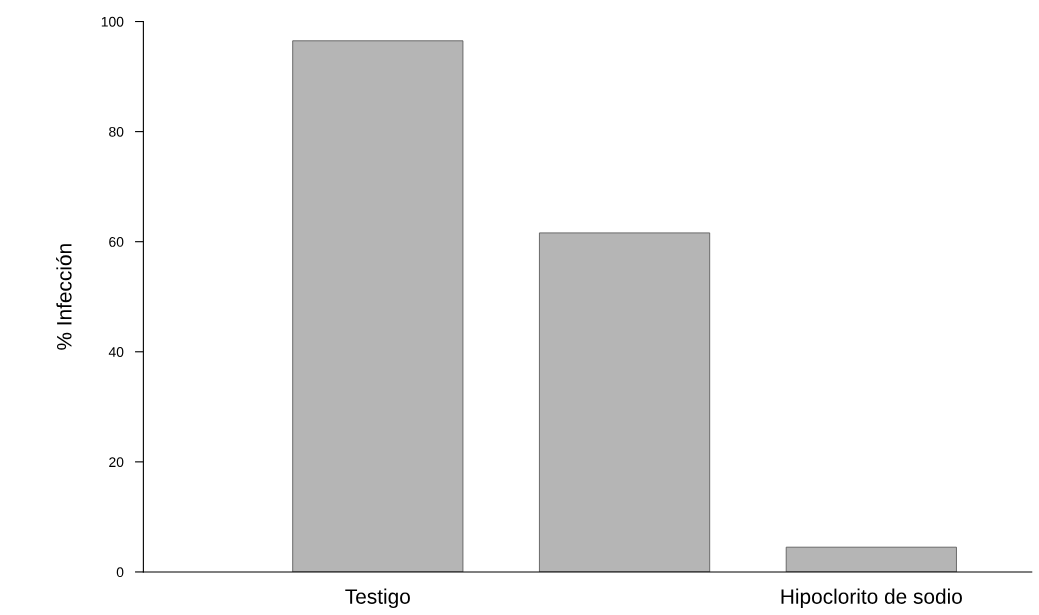 The height and width of the screenshot is (615, 1039). What do you see at coordinates (116, 462) in the screenshot?
I see `y-tick-label: 20` at bounding box center [116, 462].